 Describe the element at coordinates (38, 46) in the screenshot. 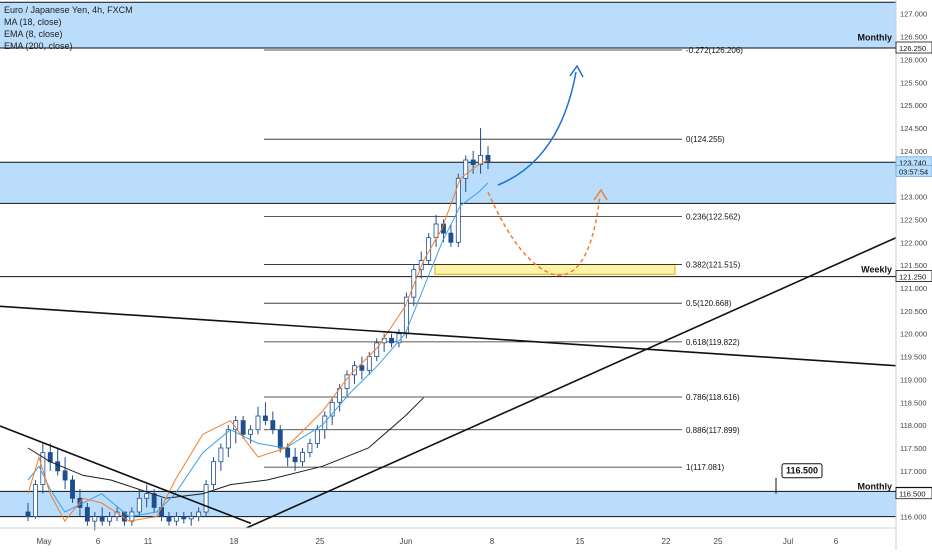

I see `legend-ema200: EMA (200, close)` at that location.